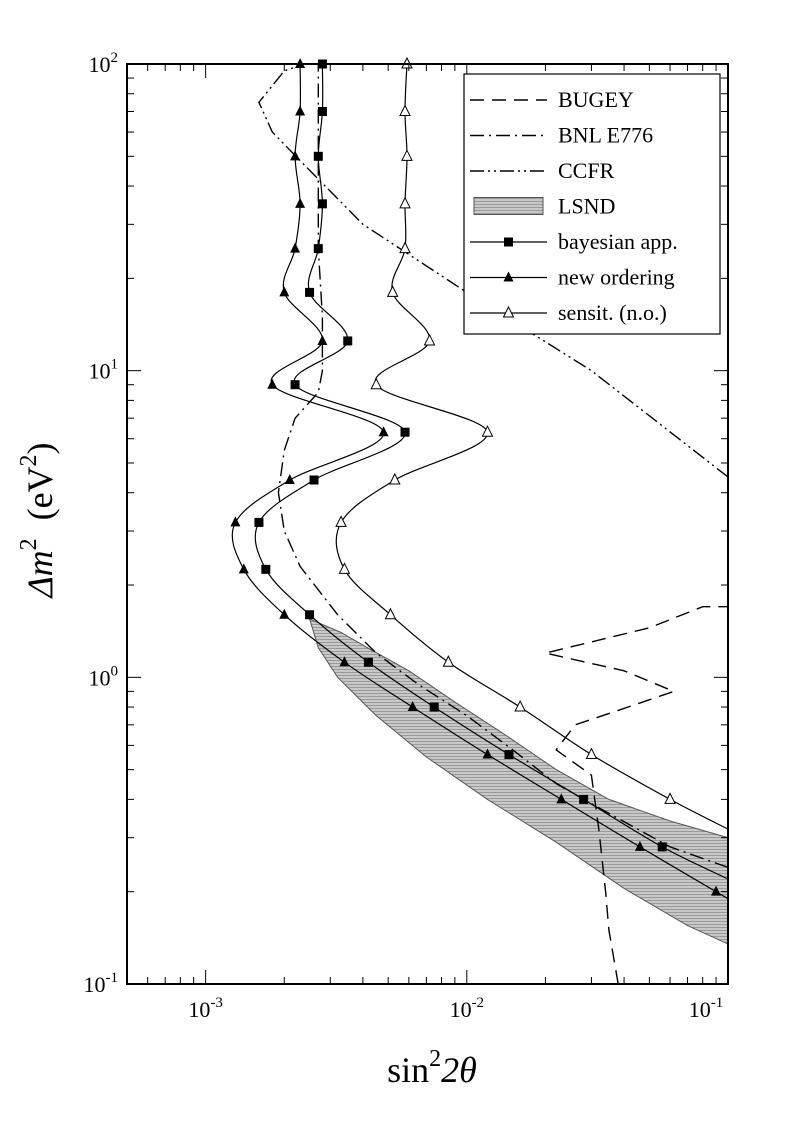 This screenshot has height=1123, width=789. I want to click on y-tick-label: 10⁰, so click(104, 676).